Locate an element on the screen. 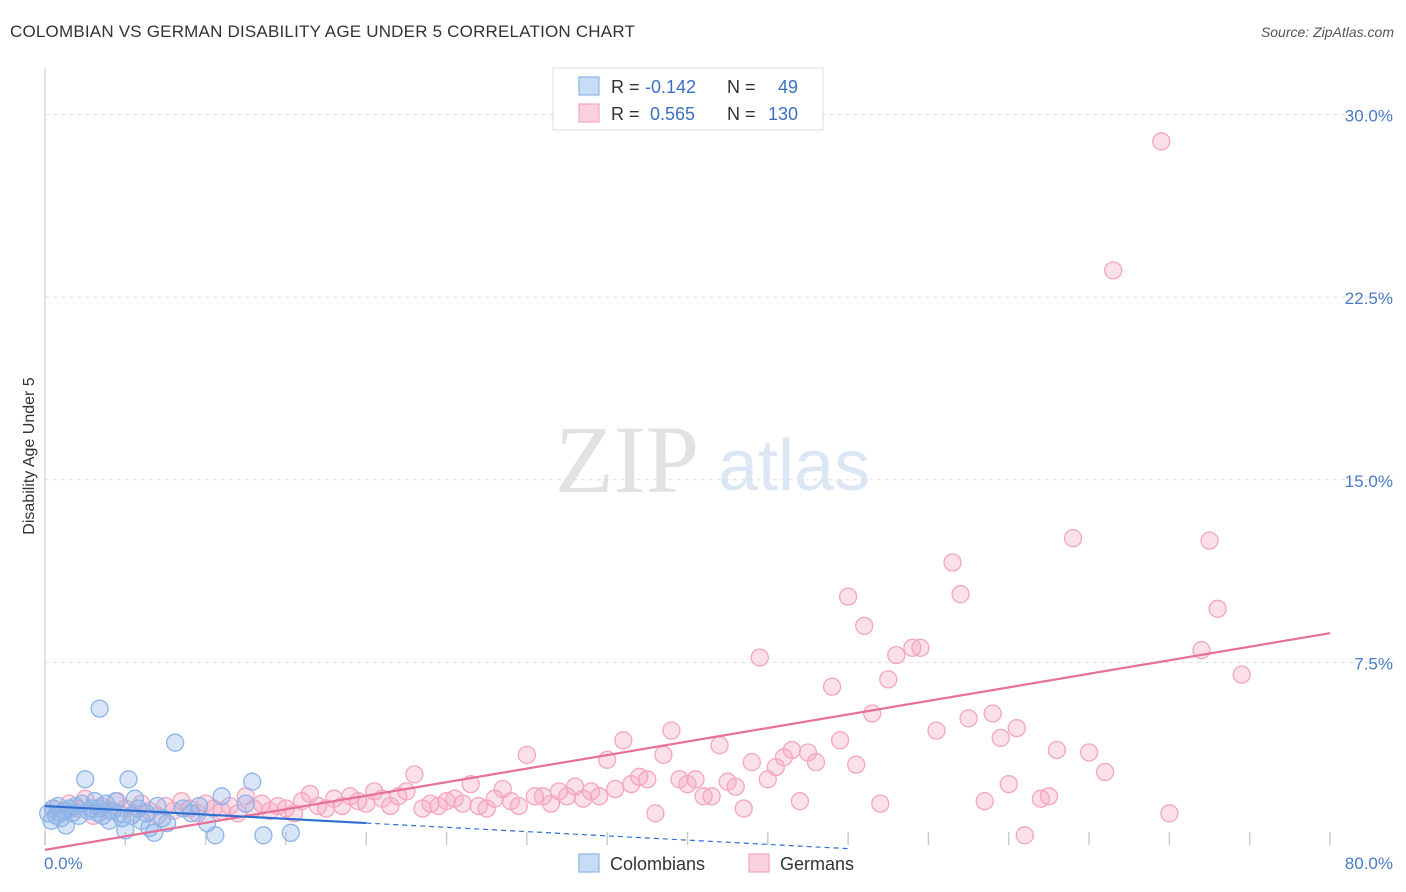 The image size is (1406, 892). legend-swatch-germans is located at coordinates (589, 113).